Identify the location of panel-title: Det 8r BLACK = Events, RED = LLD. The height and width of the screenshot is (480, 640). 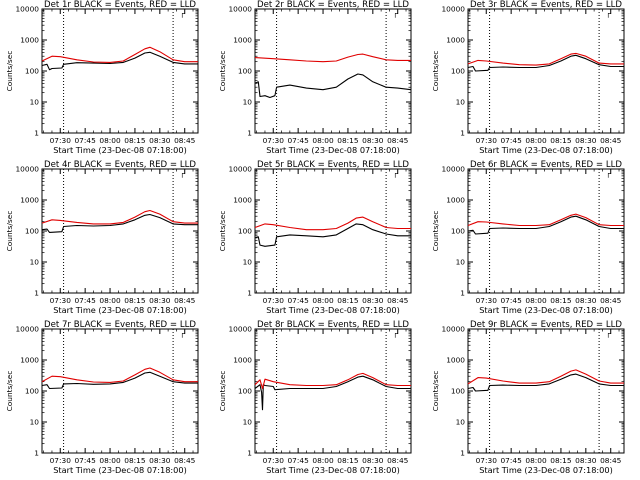
(333, 325).